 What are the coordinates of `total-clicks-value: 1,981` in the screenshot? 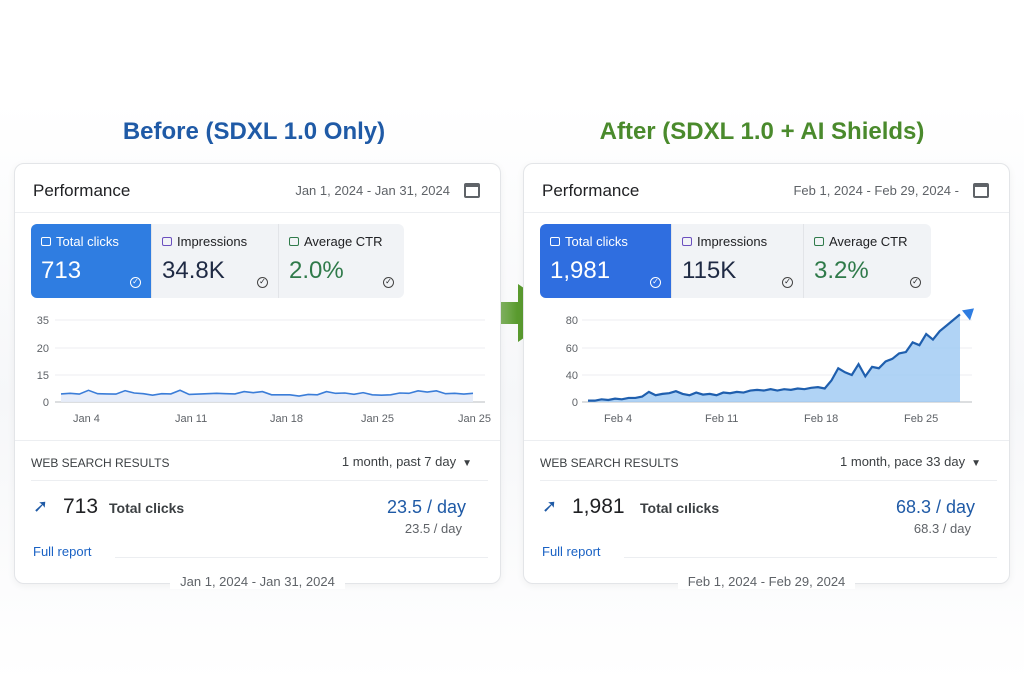 It's located at (598, 506).